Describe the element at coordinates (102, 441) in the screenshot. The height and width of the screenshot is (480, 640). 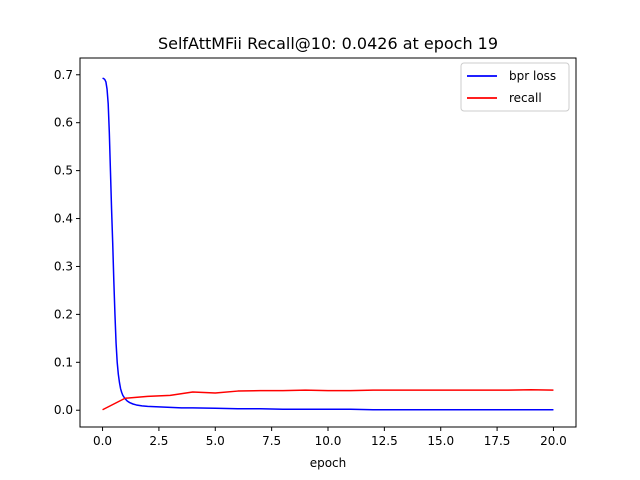
I see `x-tick-label: 0.0` at that location.